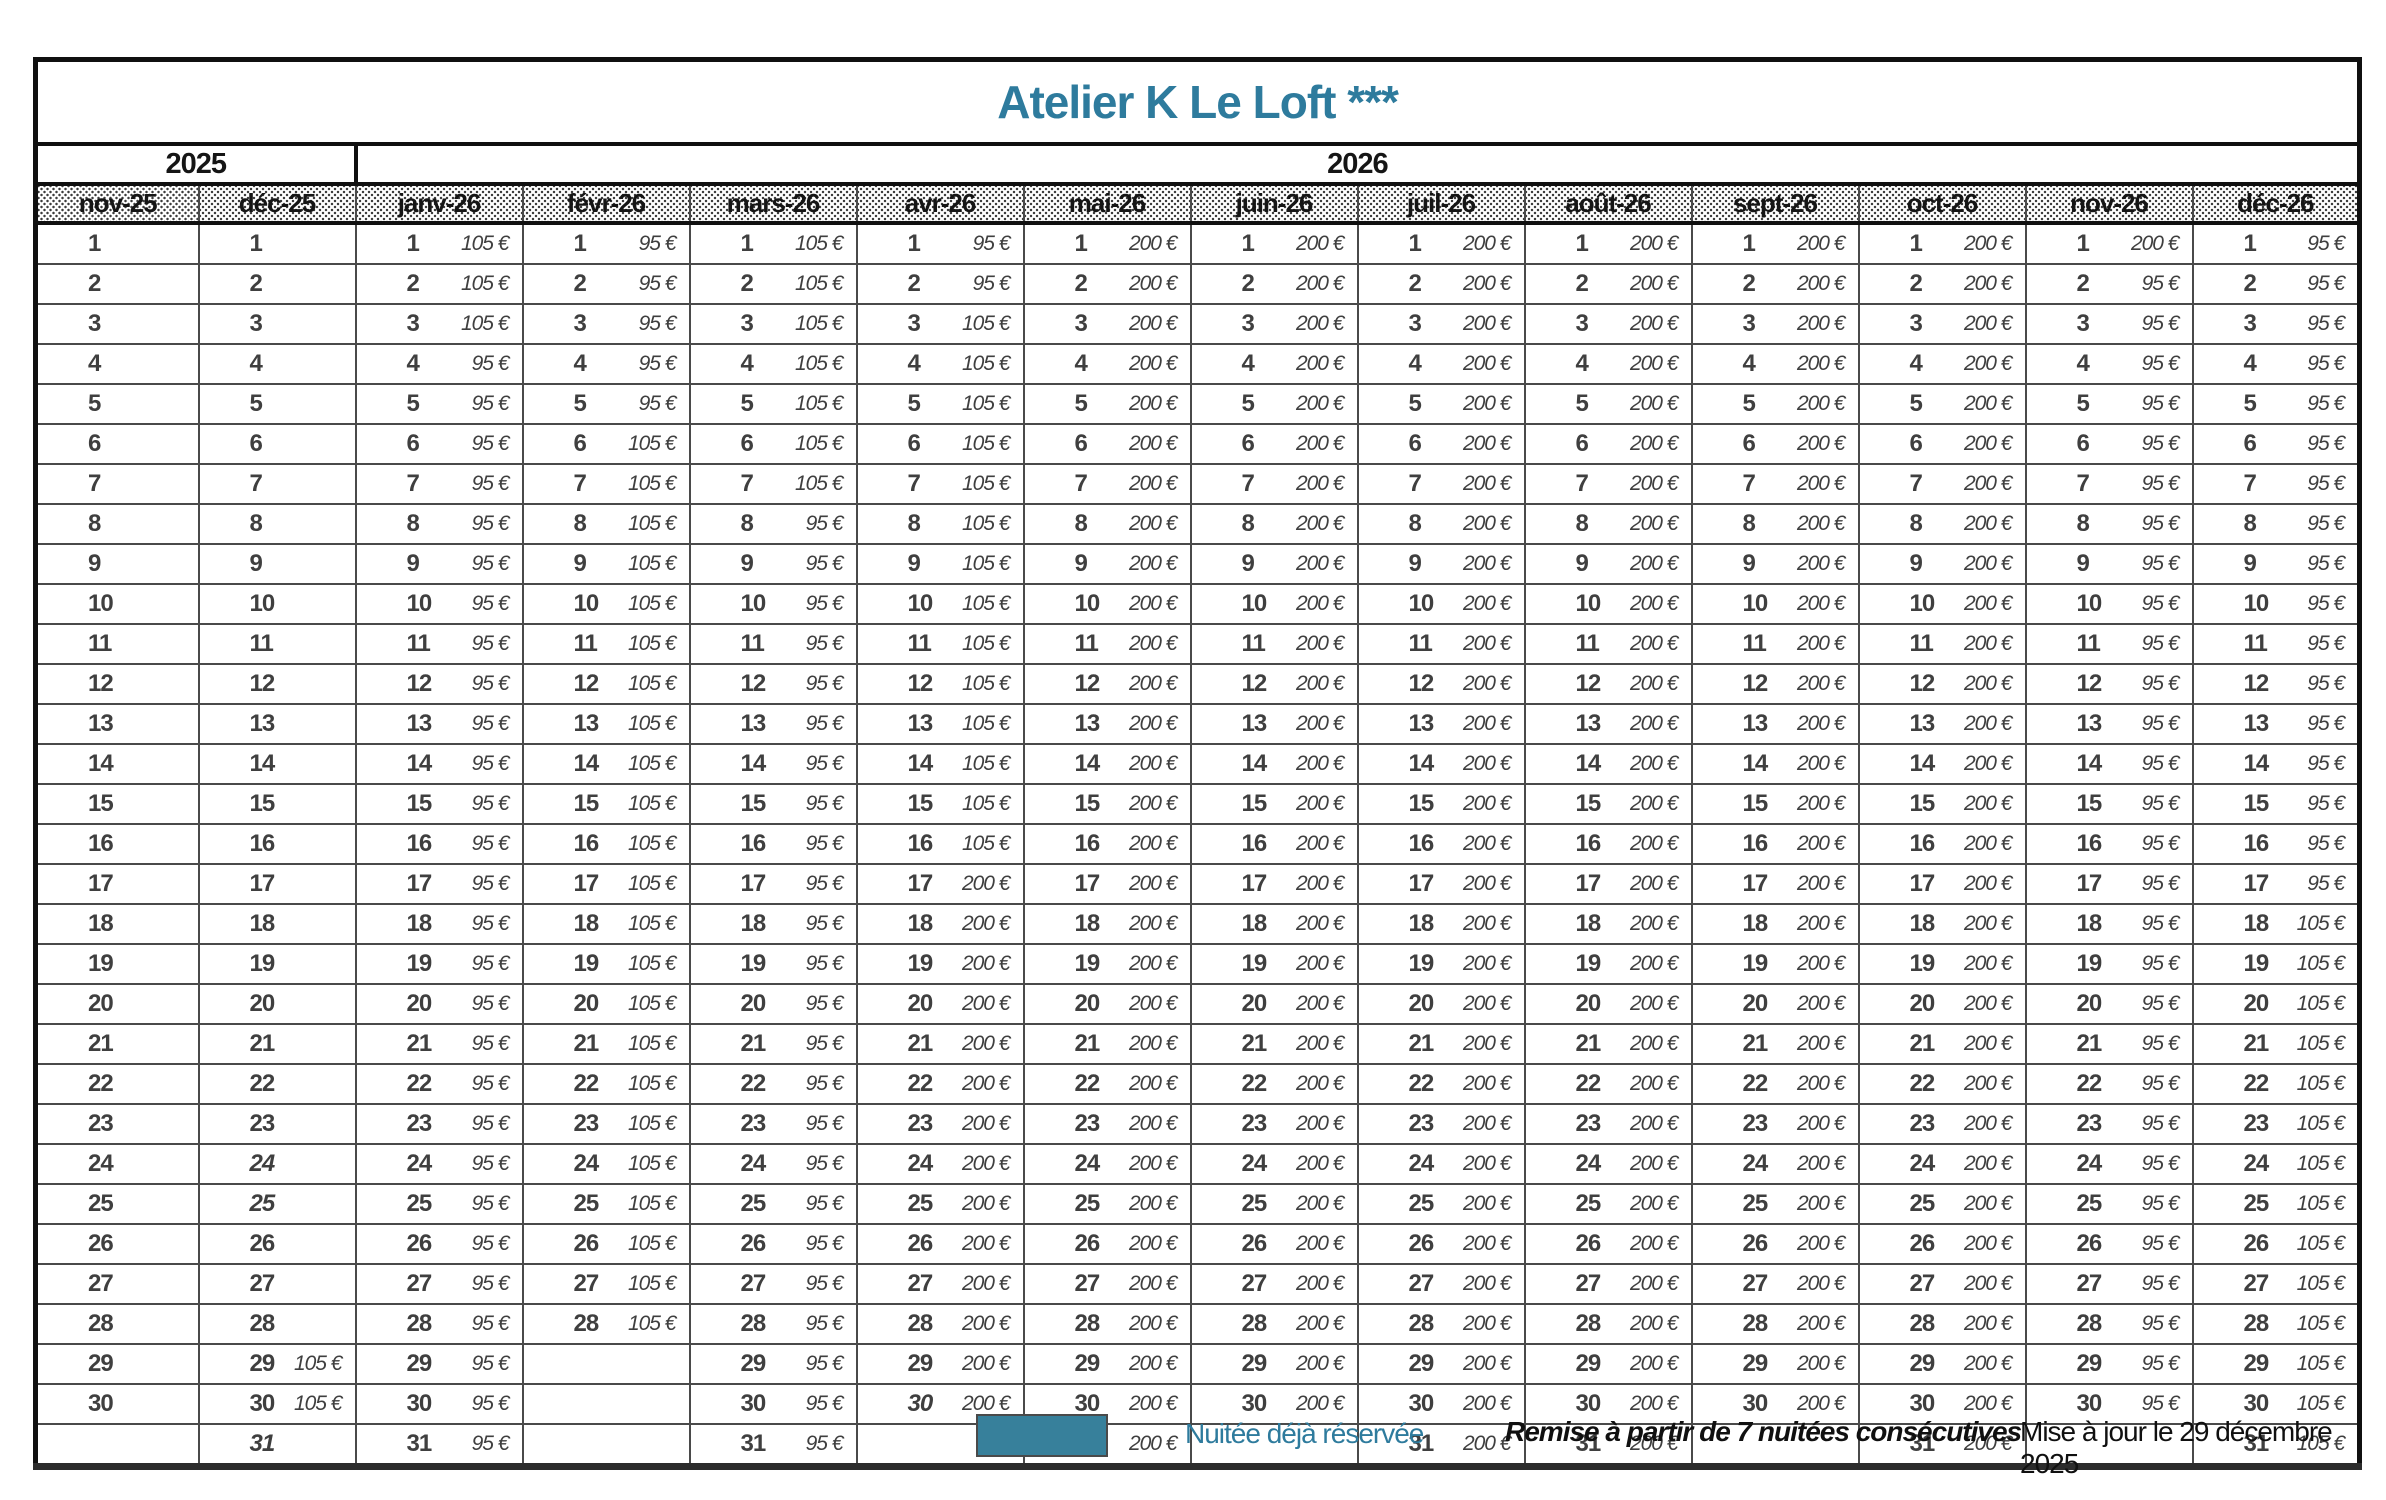 This screenshot has height=1500, width=2386. What do you see at coordinates (1942, 964) in the screenshot?
I see `day-cell-oct-26-19: 19 200 €` at bounding box center [1942, 964].